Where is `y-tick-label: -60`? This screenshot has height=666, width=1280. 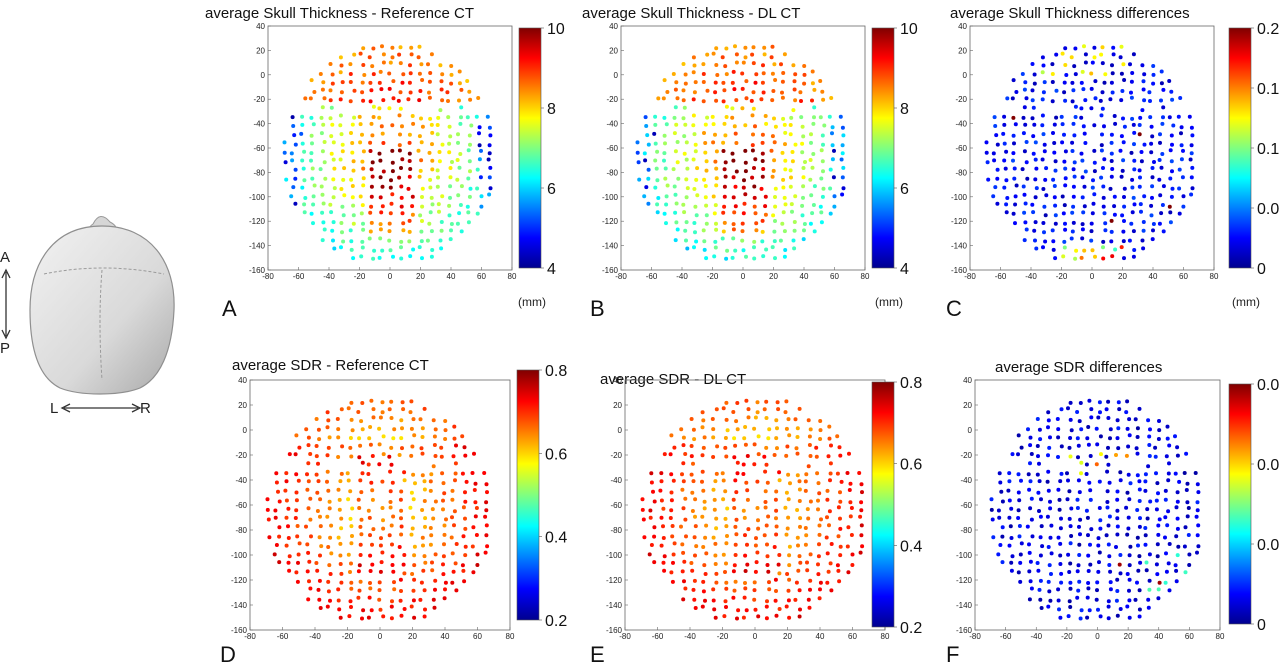
y-tick-label: -60 is located at coordinates (961, 148).